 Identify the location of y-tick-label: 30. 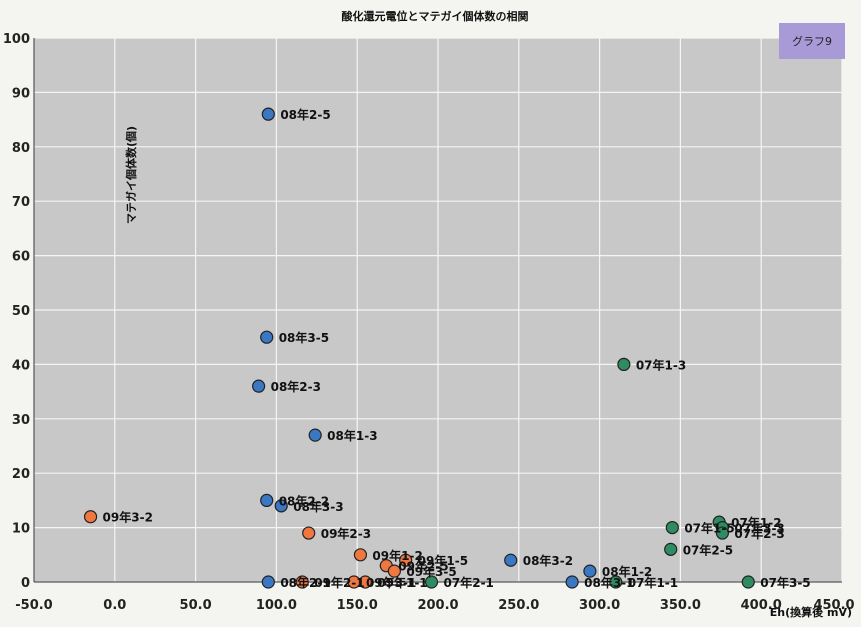
(21, 420).